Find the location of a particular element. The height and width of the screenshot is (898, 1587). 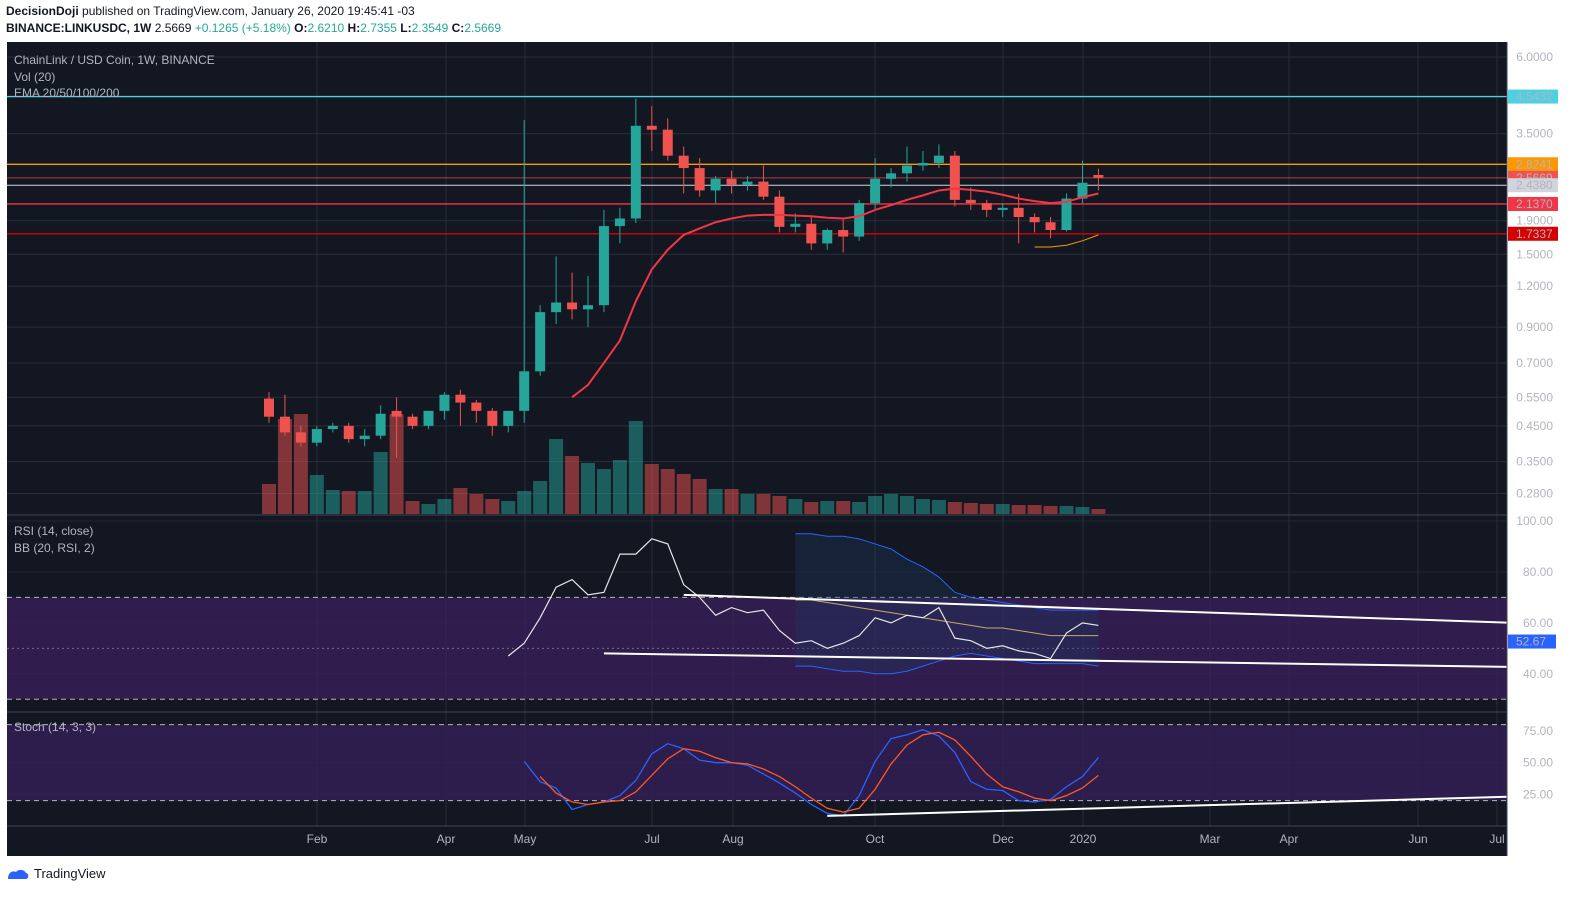

close-value: 2.5669 is located at coordinates (483, 28).